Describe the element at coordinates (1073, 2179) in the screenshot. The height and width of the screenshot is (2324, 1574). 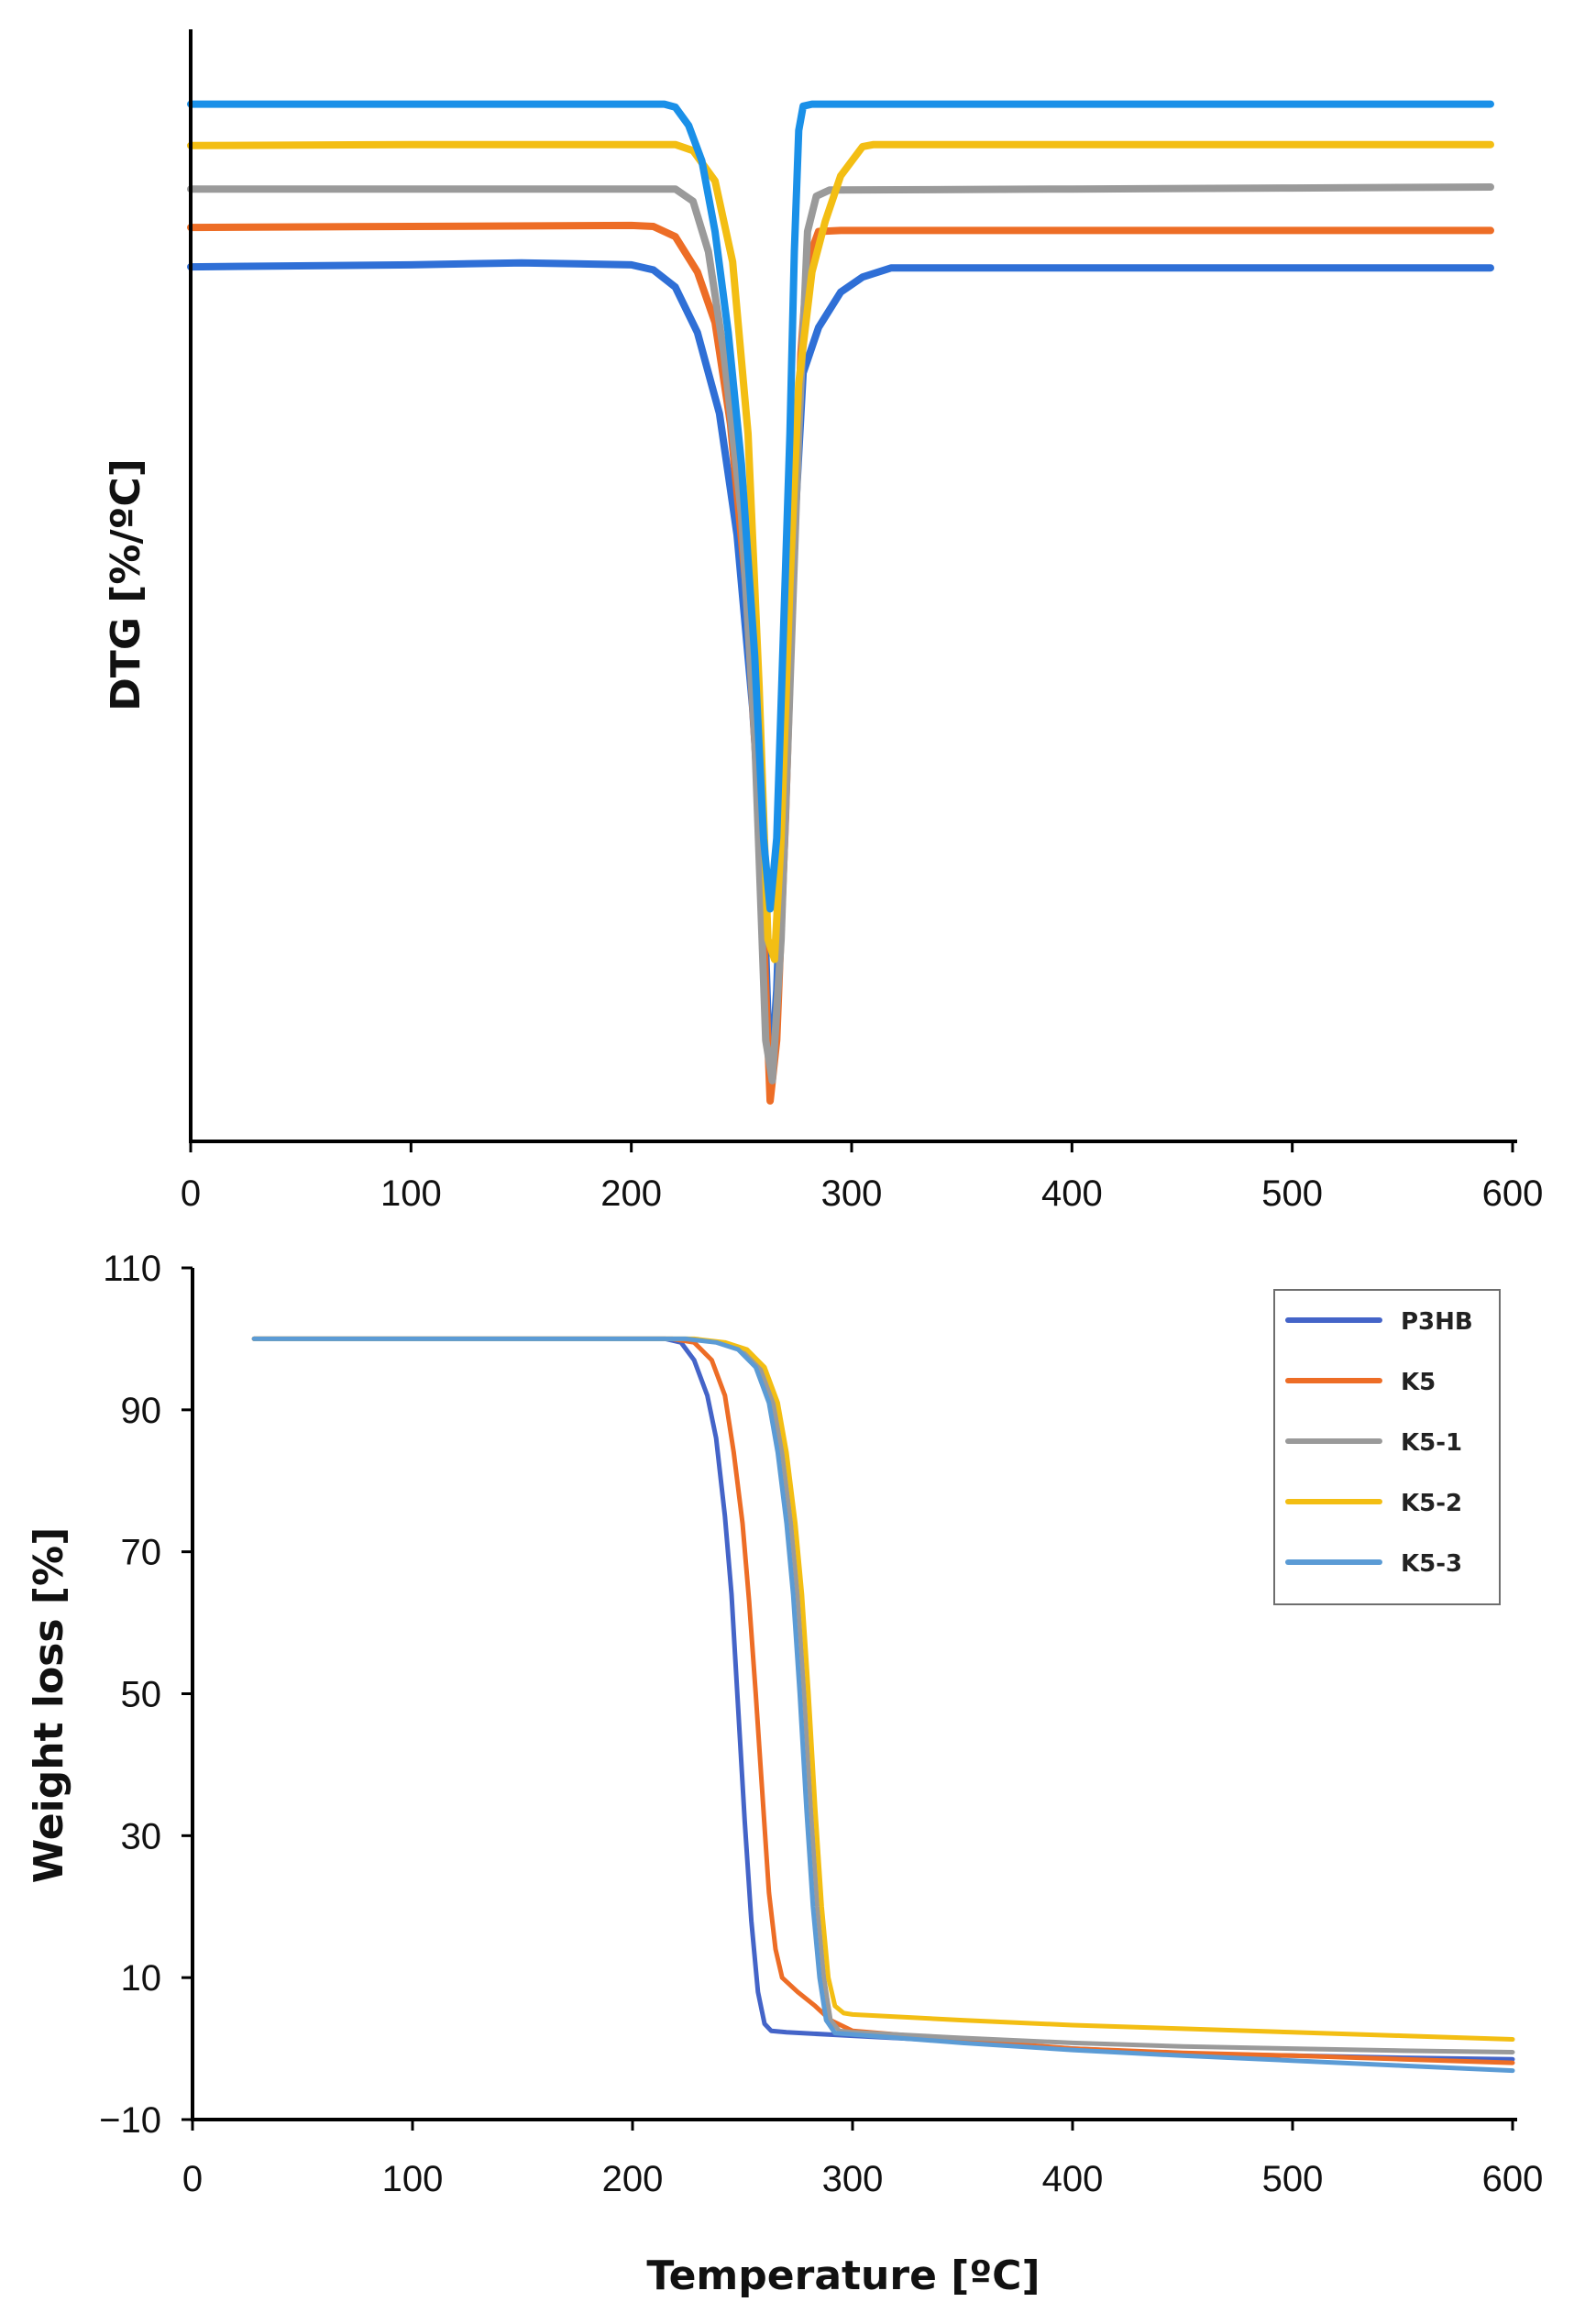
I see `weight-x-tick-label: 400` at that location.